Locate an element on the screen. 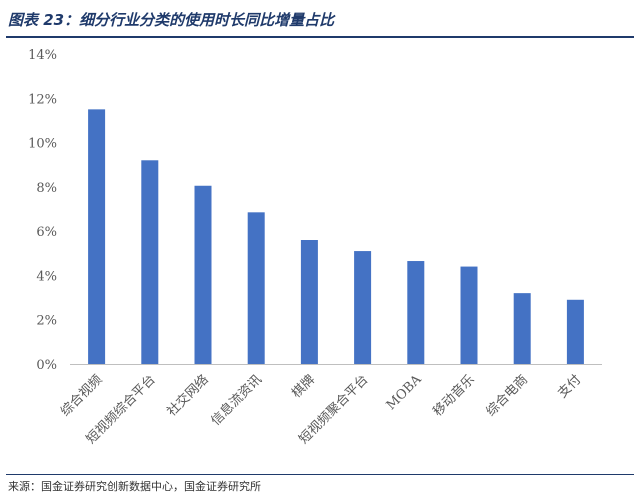 This screenshot has width=640, height=500. title-rule is located at coordinates (320, 37).